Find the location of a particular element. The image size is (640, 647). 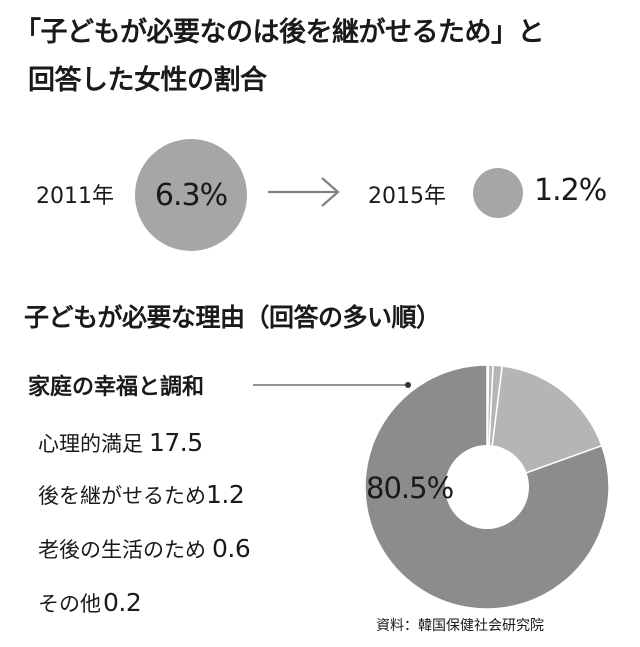

source-note: 資料：韓国保健社会研究院 is located at coordinates (460, 626).